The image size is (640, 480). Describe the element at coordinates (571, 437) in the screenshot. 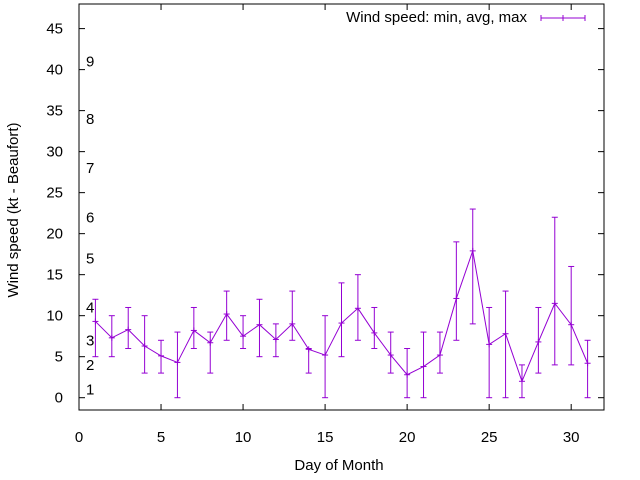

I see `x-tick-label-6: 30` at that location.